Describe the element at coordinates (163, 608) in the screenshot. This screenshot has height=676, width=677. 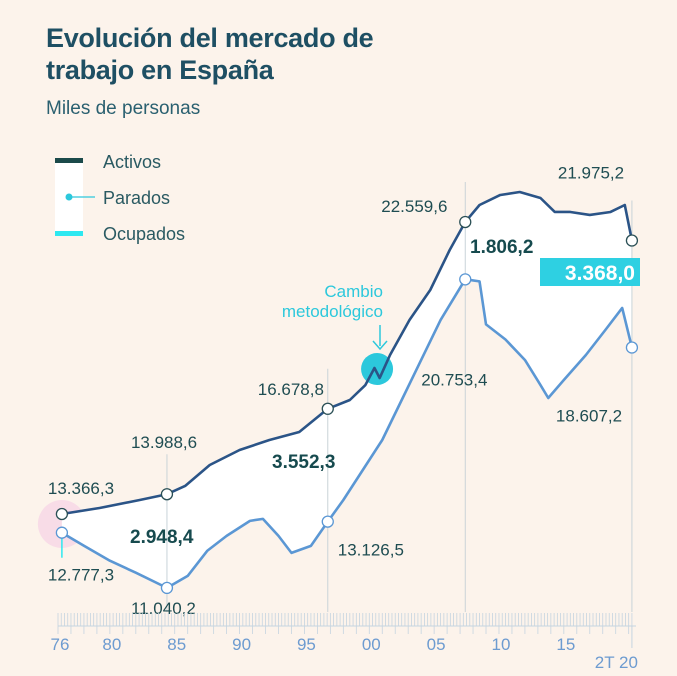
I see `point-label: 11.040,2` at that location.